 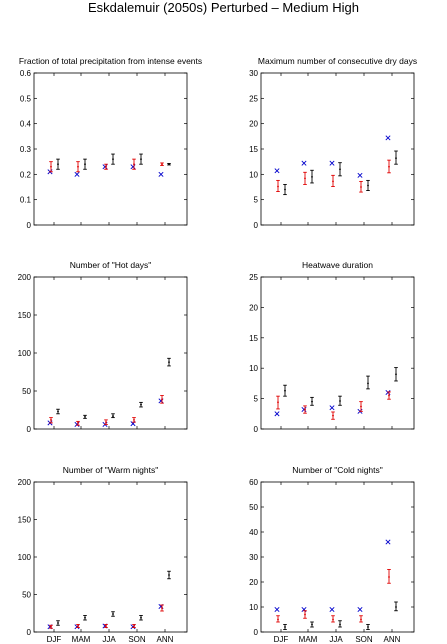 What do you see at coordinates (337, 265) in the screenshot?
I see `panel-title: Heatwave duration` at bounding box center [337, 265].